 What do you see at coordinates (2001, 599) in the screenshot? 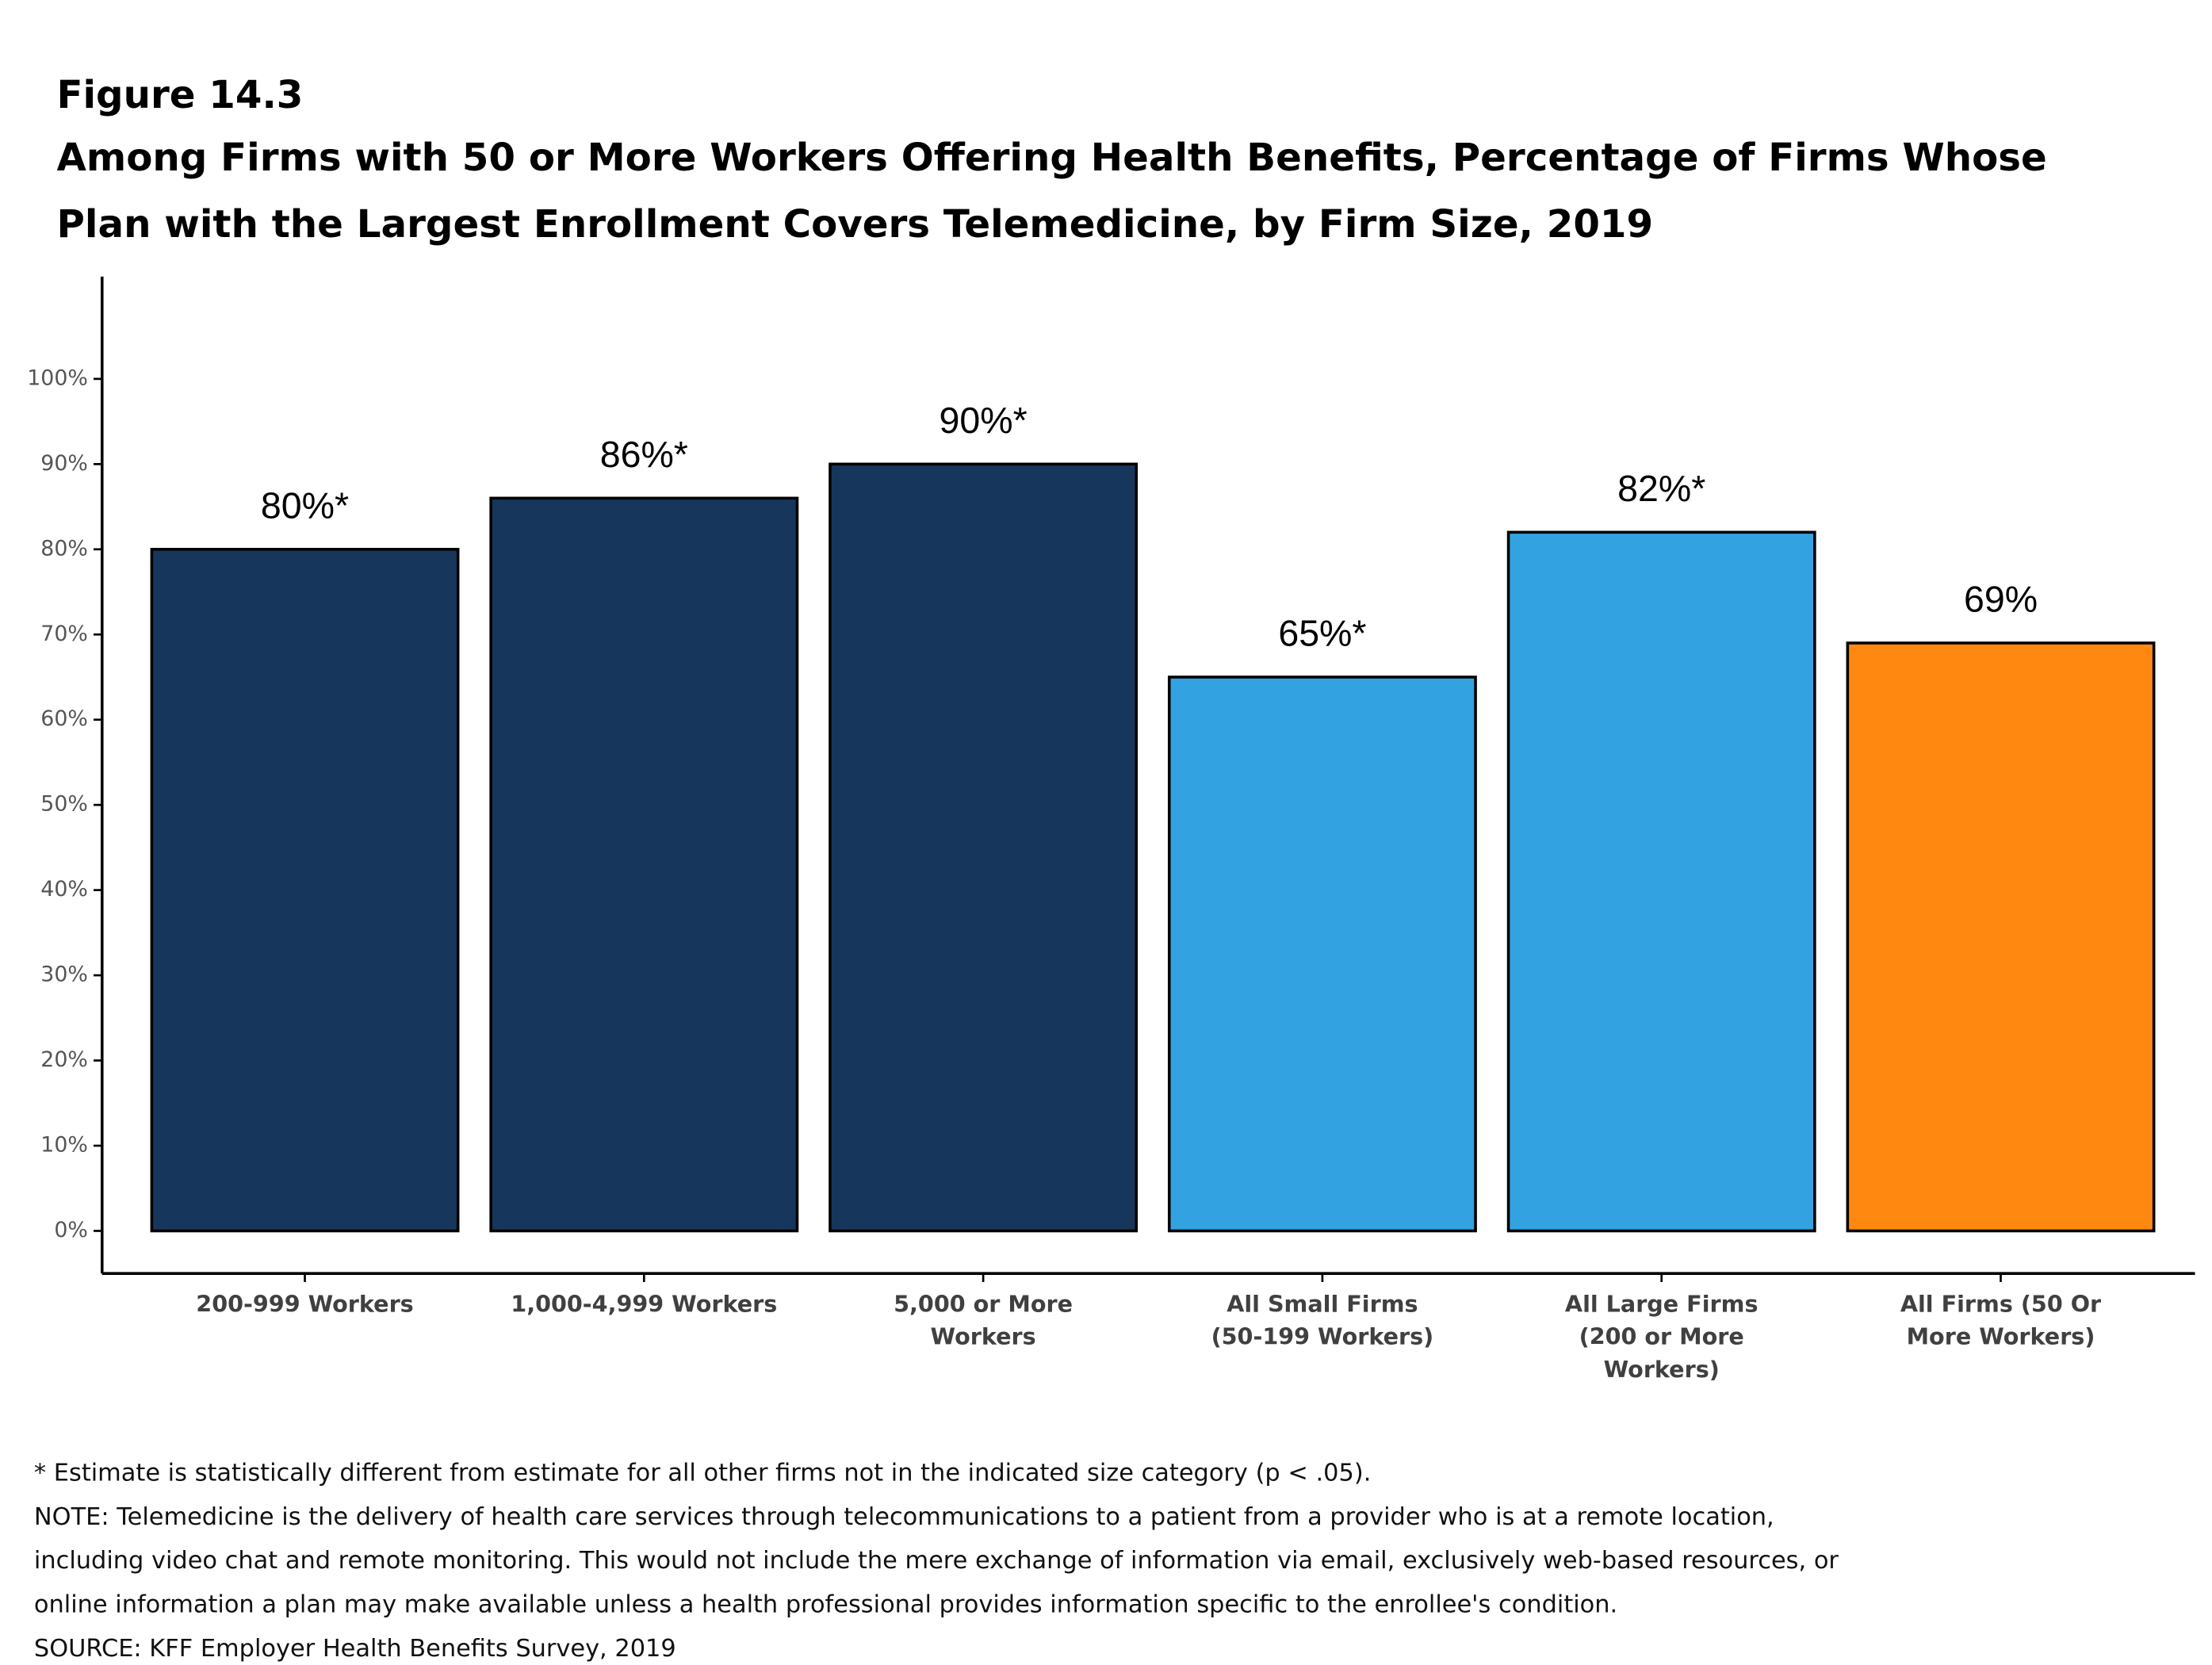
I see `value-label: 69%` at bounding box center [2001, 599].